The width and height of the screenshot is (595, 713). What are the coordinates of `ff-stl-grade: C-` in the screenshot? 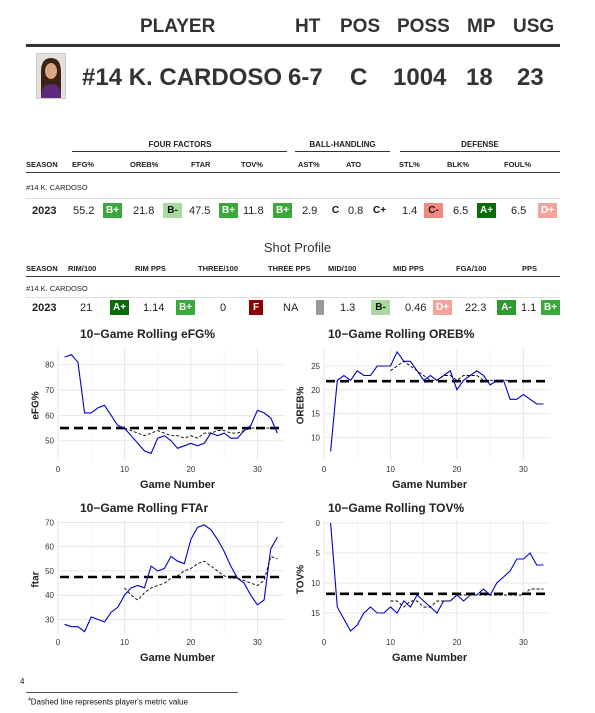 It's located at (433, 210).